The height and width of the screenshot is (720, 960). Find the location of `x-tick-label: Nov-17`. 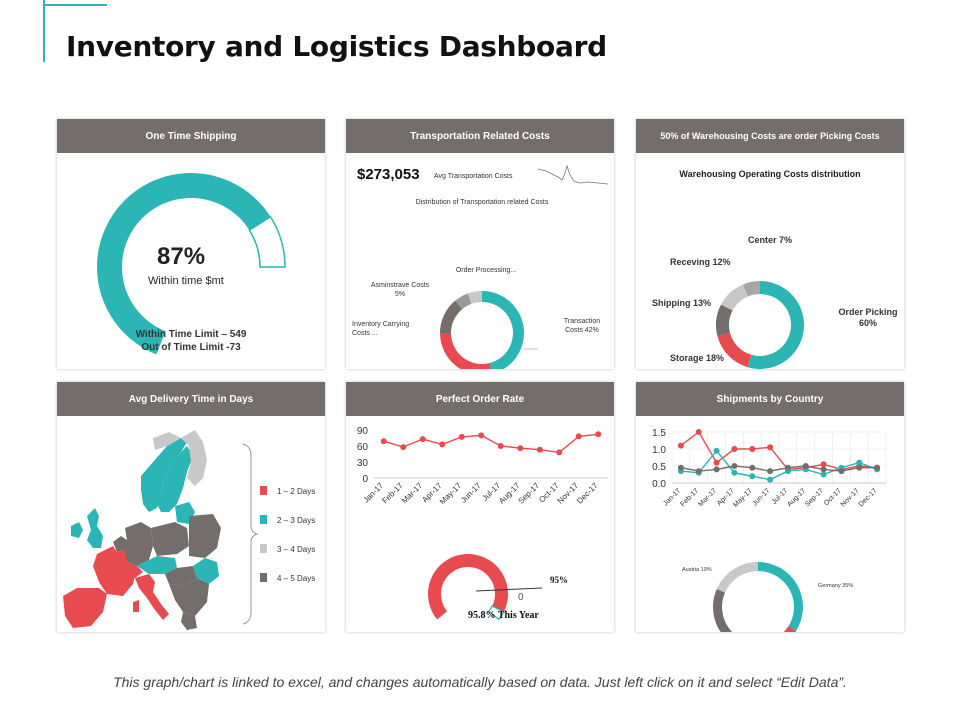

x-tick-label: Nov-17 is located at coordinates (850, 497).